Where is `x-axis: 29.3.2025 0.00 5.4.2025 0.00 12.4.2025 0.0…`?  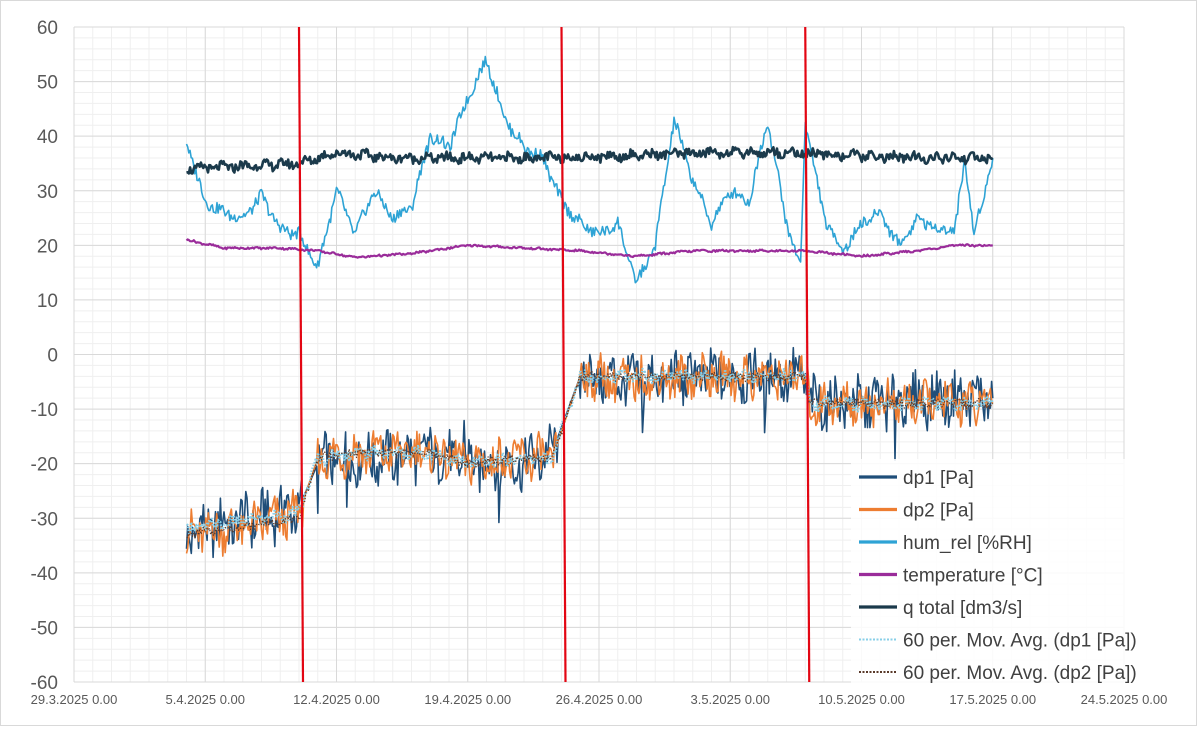
x-axis: 29.3.2025 0.00 5.4.2025 0.00 12.4.2025 0.0… is located at coordinates (599, 699).